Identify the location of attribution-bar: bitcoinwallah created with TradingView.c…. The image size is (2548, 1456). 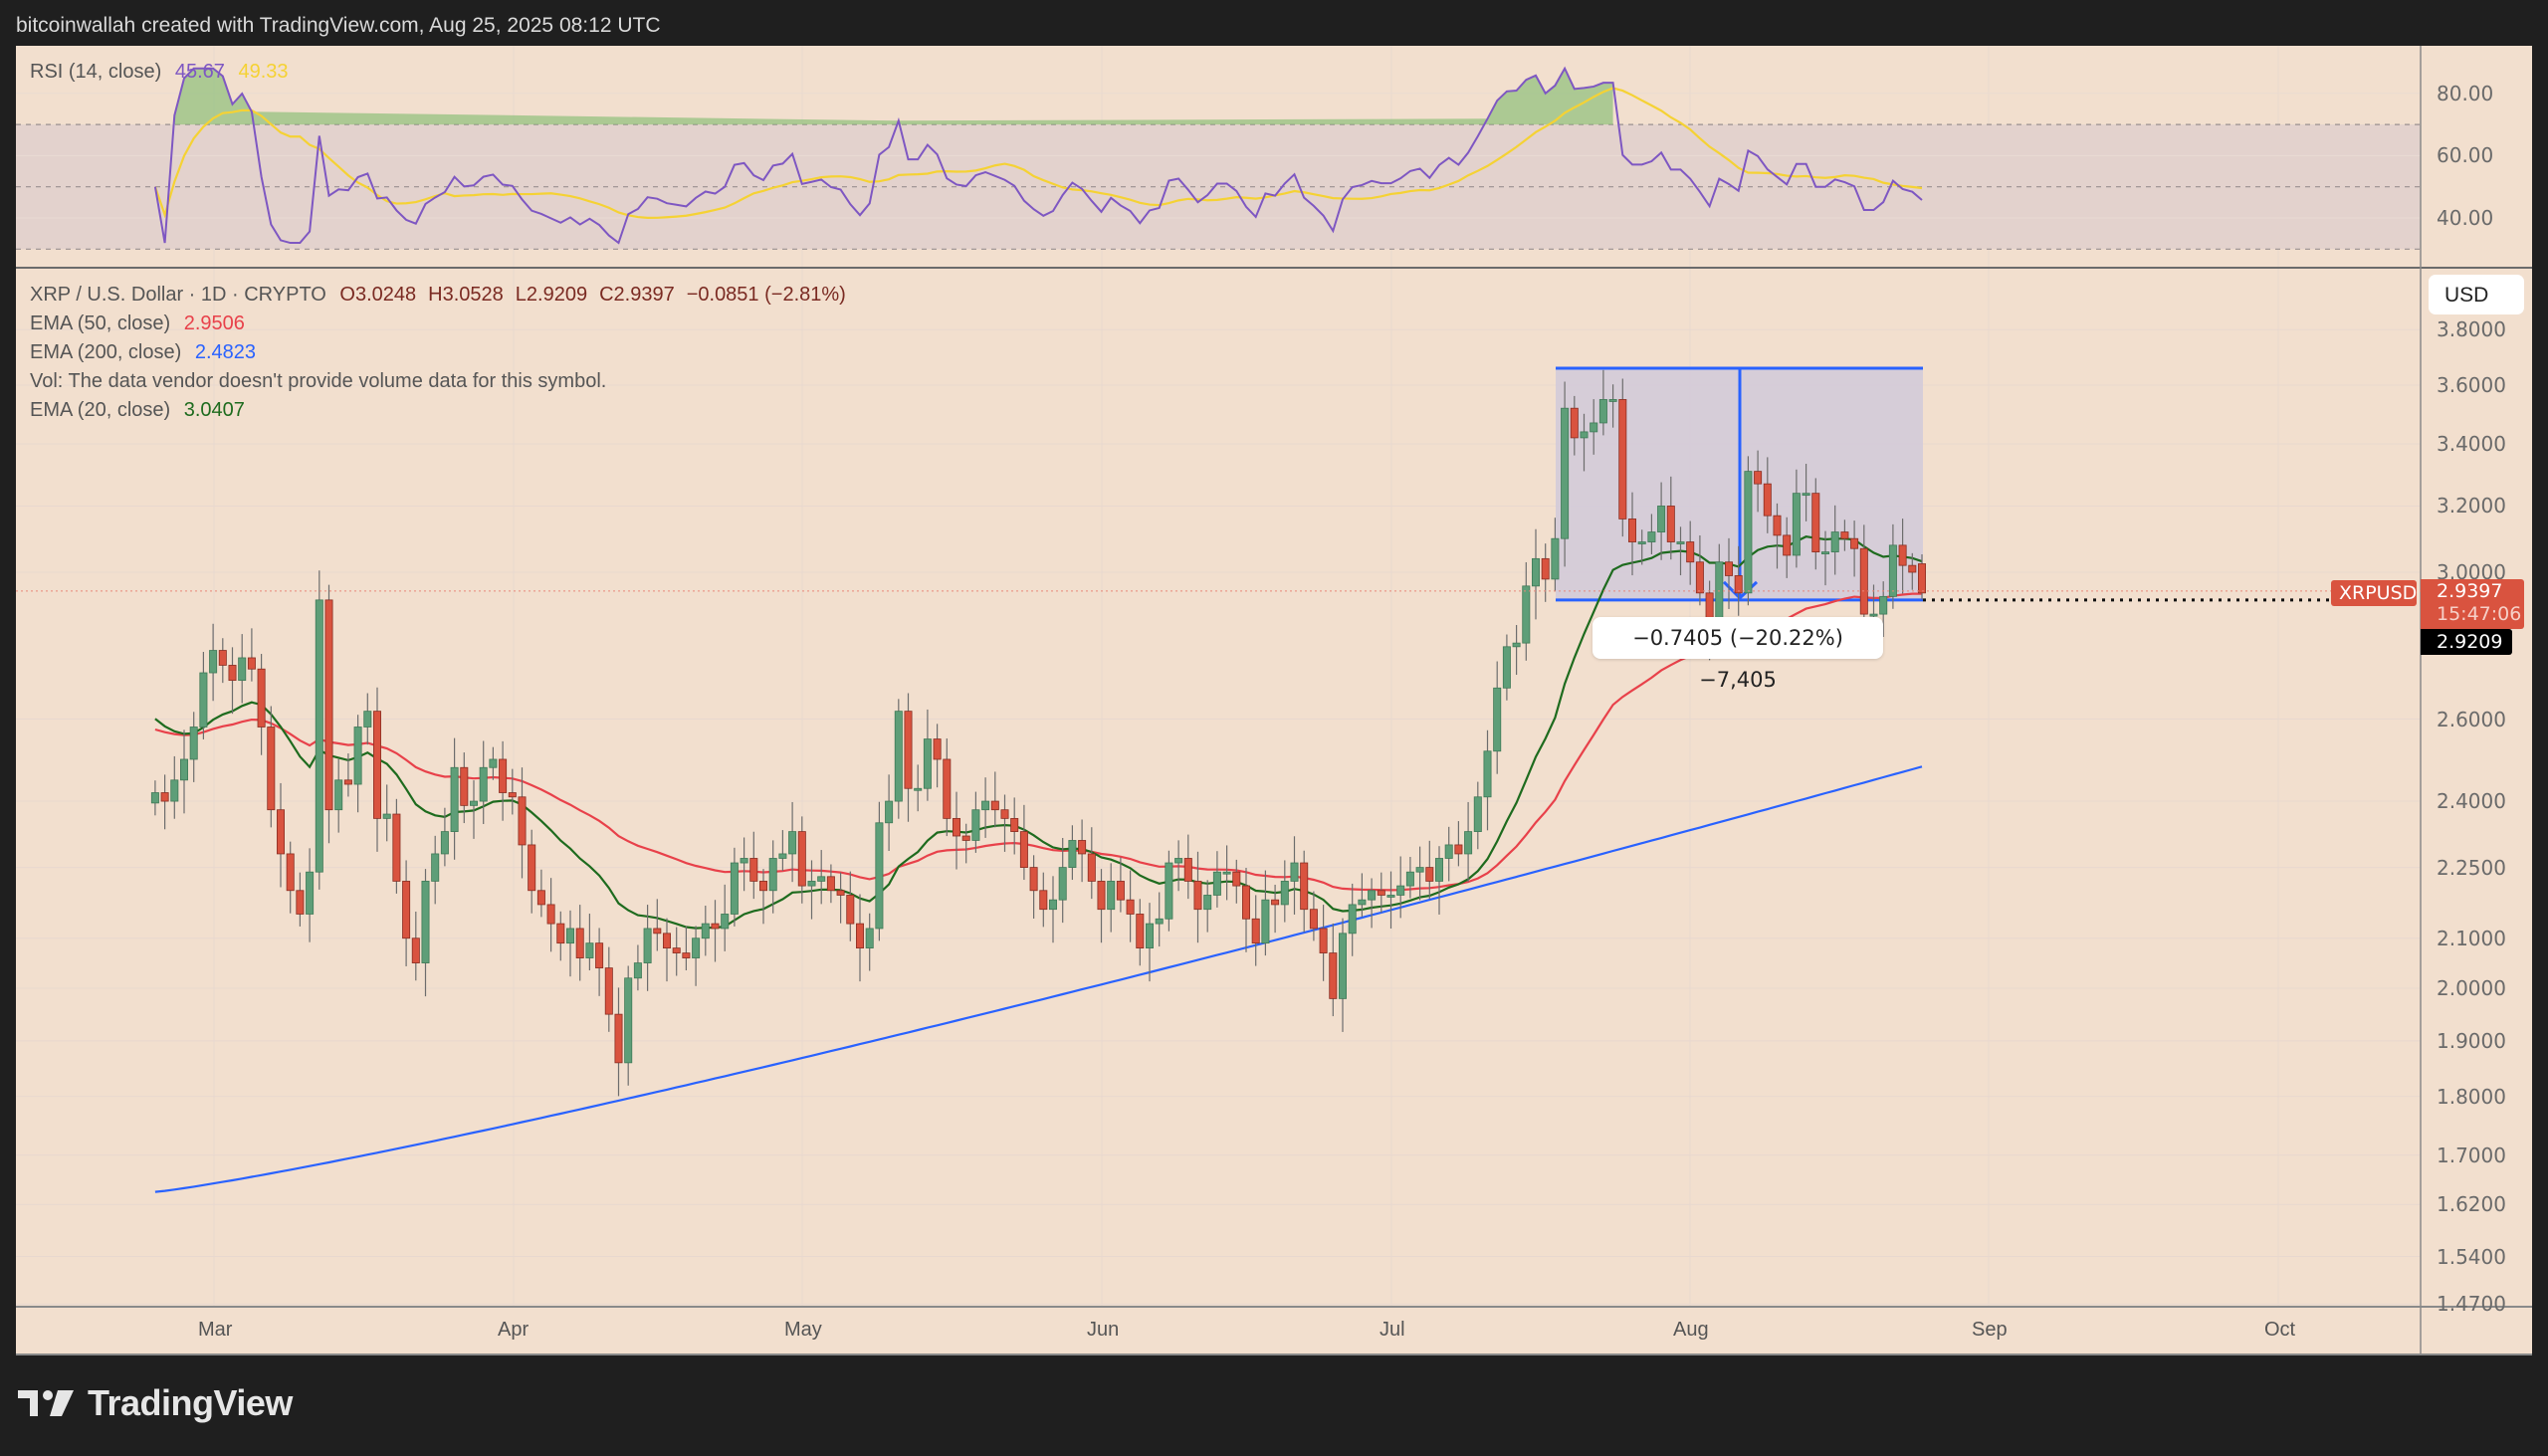
(1274, 23).